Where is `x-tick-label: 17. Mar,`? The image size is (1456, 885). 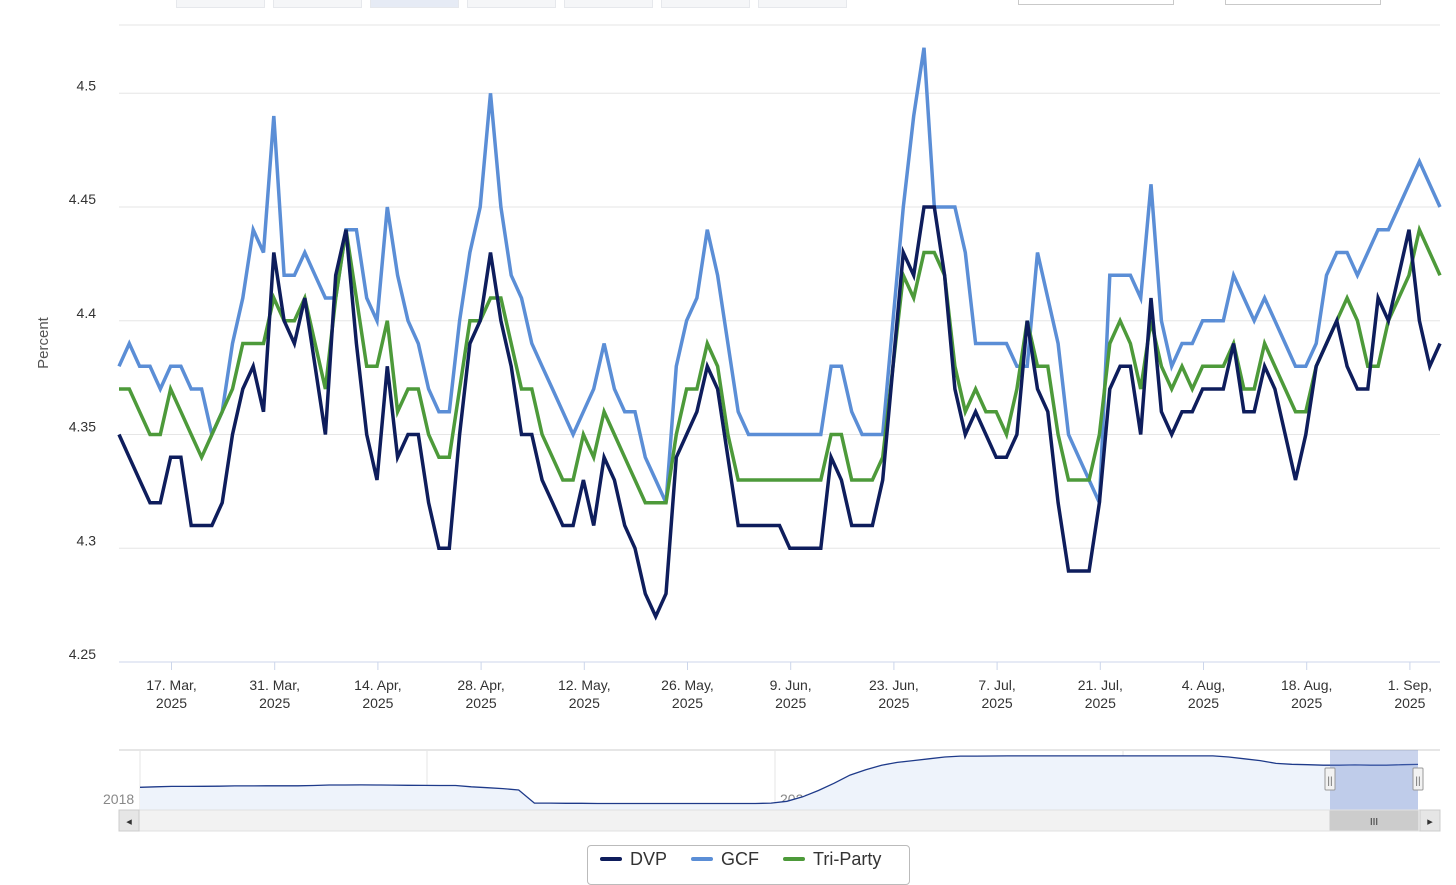
x-tick-label: 17. Mar, is located at coordinates (171, 685).